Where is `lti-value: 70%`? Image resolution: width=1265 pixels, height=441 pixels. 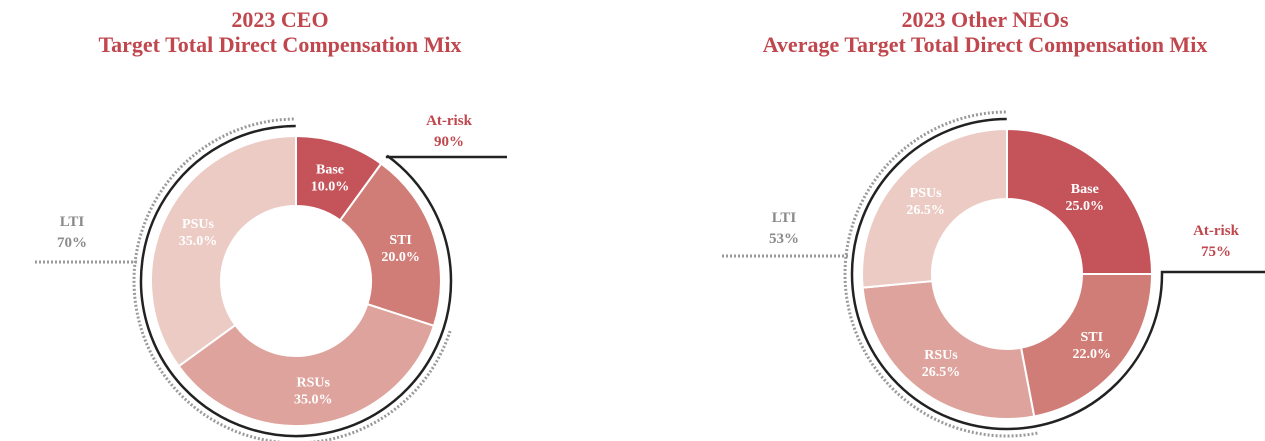
lti-value: 70% is located at coordinates (72, 243).